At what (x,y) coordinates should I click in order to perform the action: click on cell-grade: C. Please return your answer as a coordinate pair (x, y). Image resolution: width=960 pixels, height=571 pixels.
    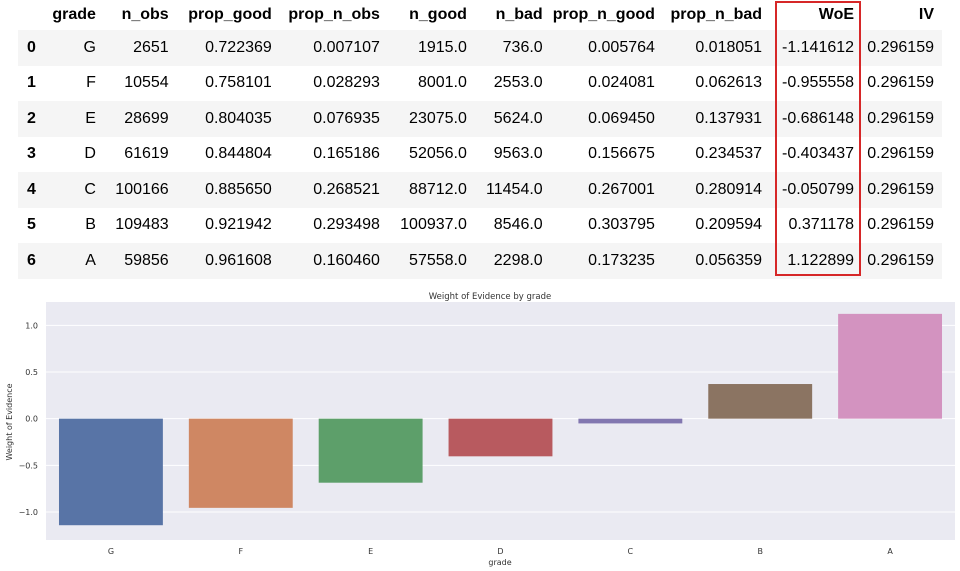
    Looking at the image, I should click on (90, 189).